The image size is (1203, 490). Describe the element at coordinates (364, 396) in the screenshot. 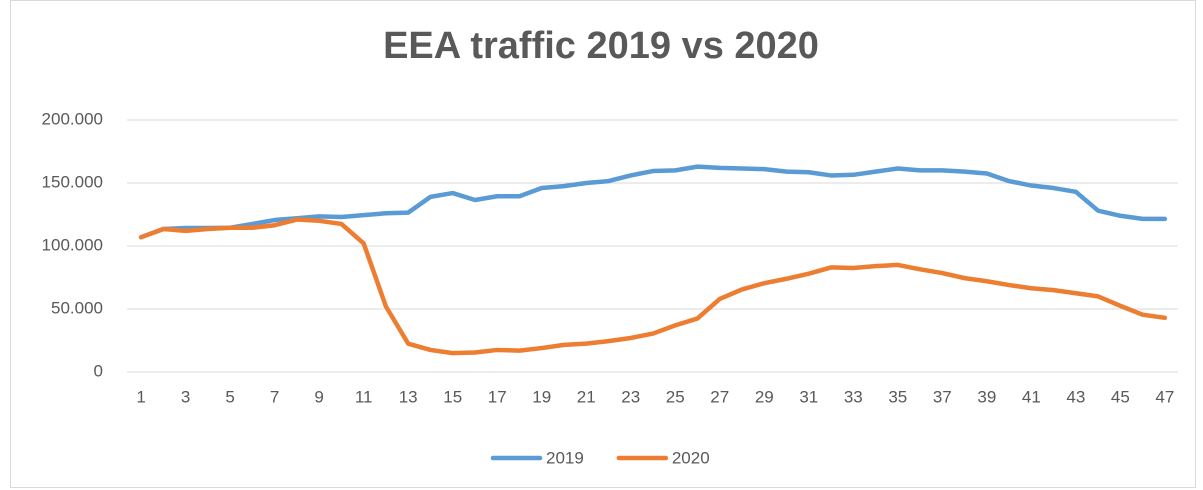

I see `x-tick-label: 11` at that location.